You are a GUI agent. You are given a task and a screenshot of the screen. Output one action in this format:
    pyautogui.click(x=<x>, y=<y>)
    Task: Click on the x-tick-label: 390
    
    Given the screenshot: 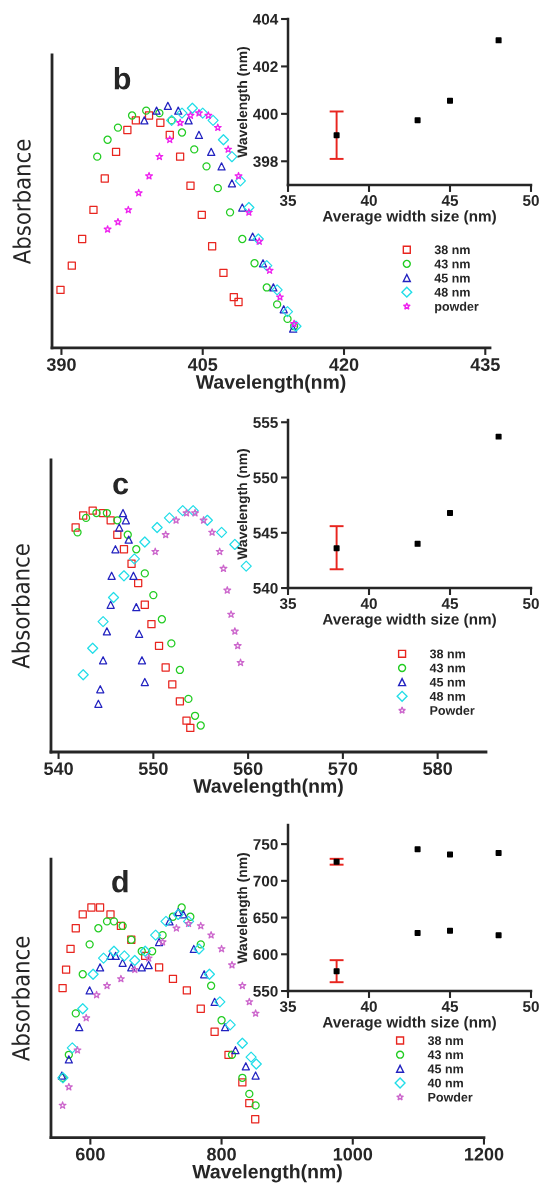 What is the action you would take?
    pyautogui.click(x=61, y=364)
    